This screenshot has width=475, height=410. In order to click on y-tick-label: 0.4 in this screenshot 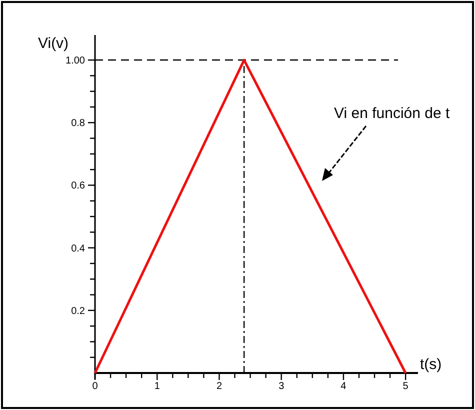, I will do `click(78, 248)`.